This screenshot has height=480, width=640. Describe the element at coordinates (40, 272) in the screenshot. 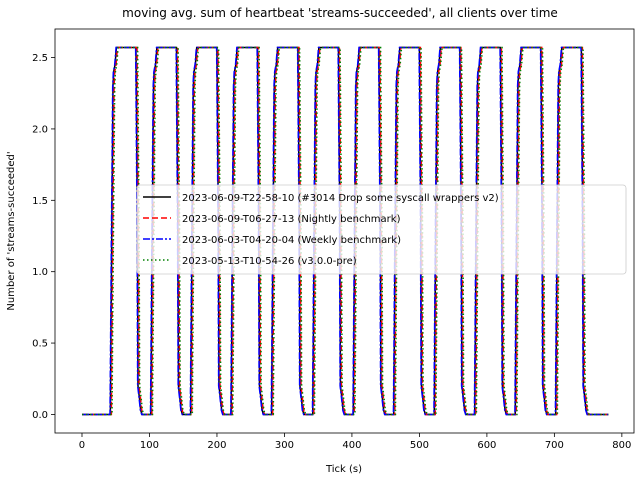

I see `y-tick-label: 1.0` at that location.